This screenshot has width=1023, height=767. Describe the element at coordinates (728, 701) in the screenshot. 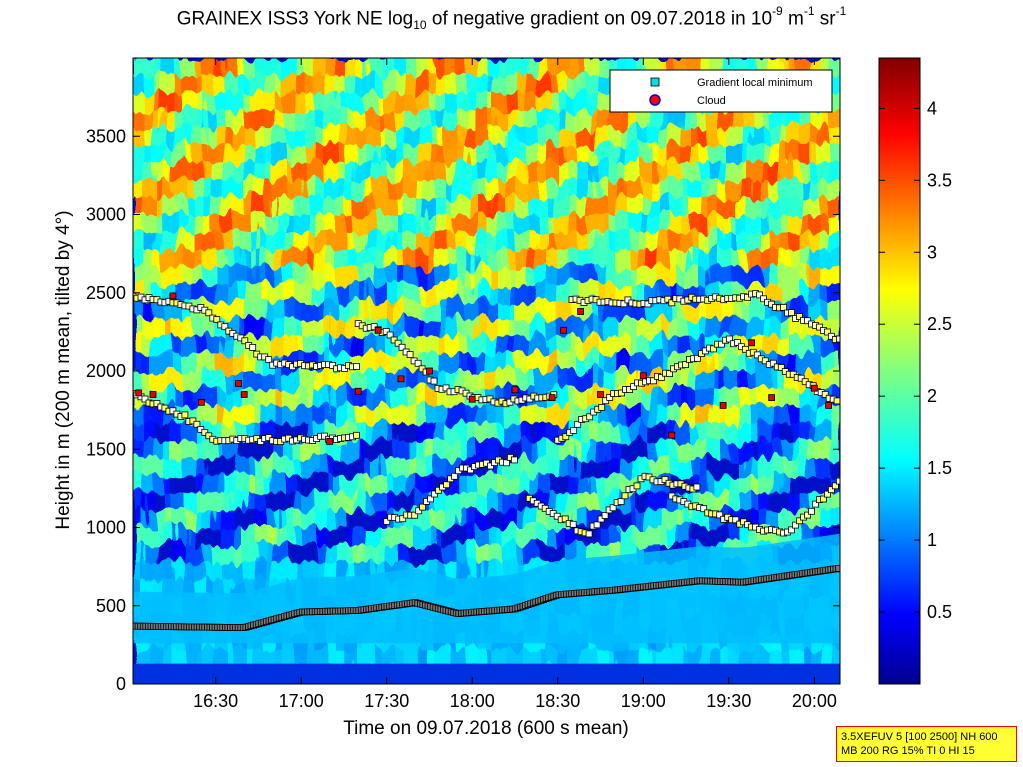

I see `x-tick-label: 19:30` at that location.